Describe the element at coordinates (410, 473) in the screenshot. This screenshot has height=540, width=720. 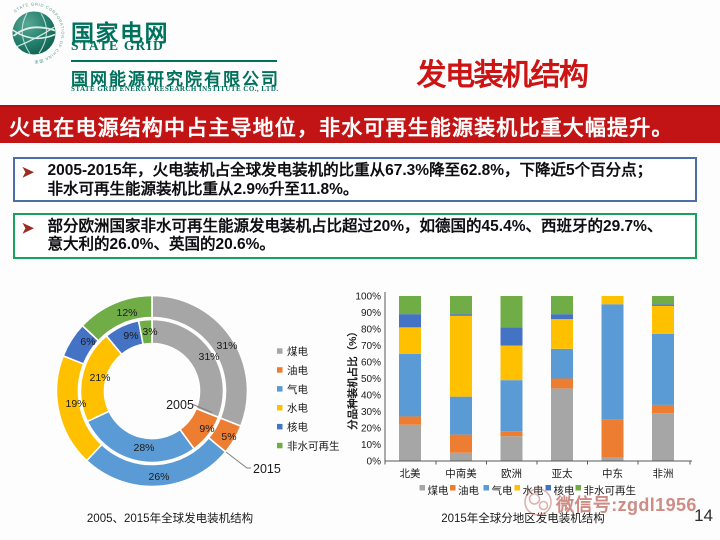
I see `svg-text: 北美` at that location.